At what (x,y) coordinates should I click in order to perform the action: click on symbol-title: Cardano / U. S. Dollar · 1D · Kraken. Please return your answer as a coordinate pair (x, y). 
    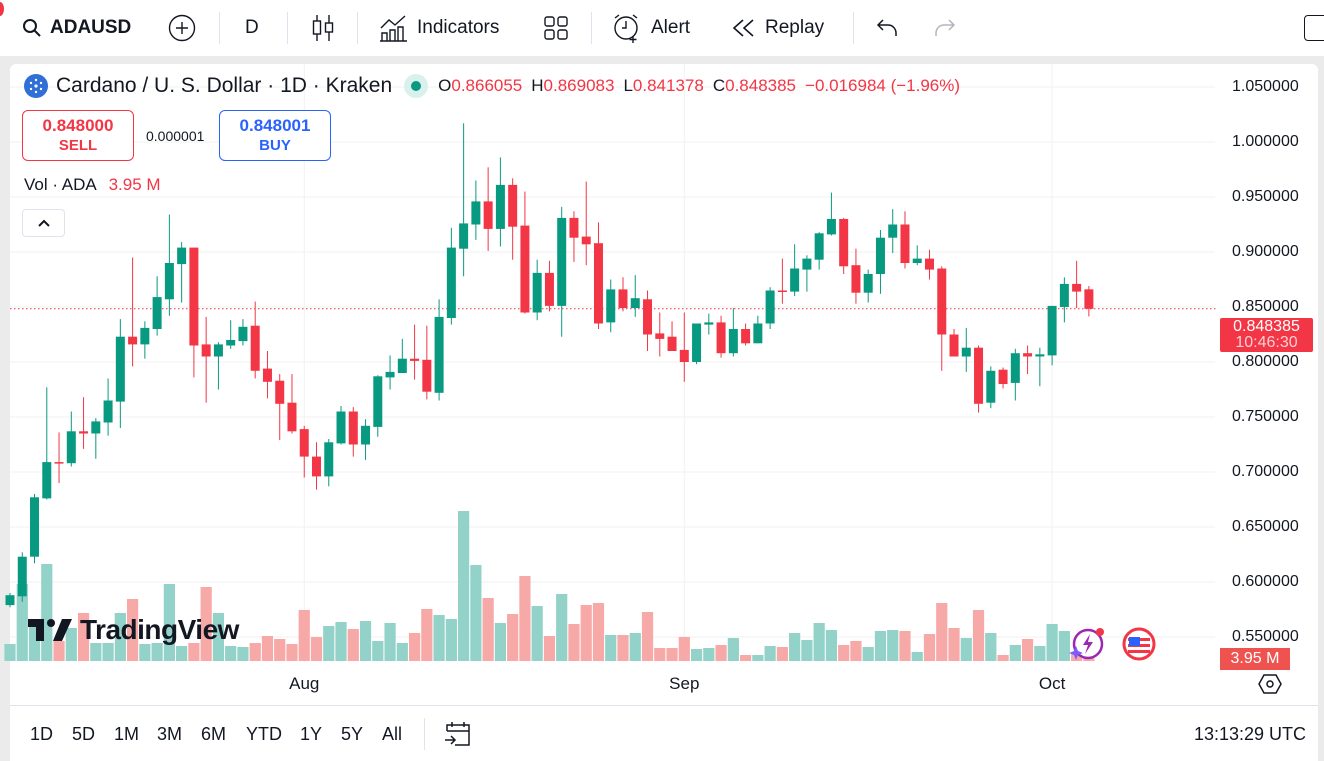
    Looking at the image, I should click on (224, 85).